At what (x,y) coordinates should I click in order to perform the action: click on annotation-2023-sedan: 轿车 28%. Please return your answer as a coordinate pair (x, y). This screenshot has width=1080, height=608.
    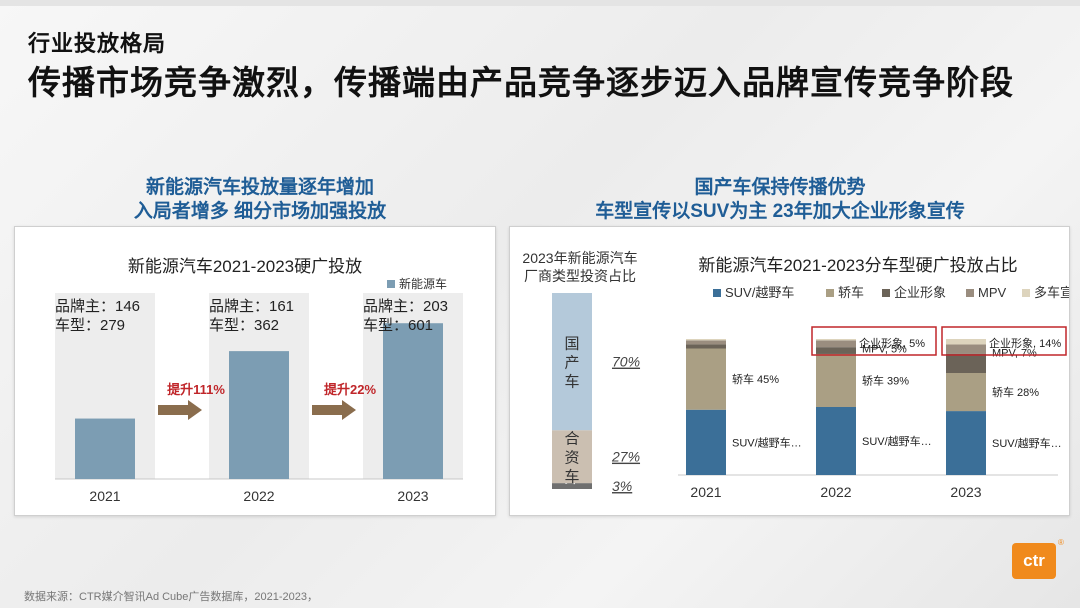
    Looking at the image, I should click on (1015, 392).